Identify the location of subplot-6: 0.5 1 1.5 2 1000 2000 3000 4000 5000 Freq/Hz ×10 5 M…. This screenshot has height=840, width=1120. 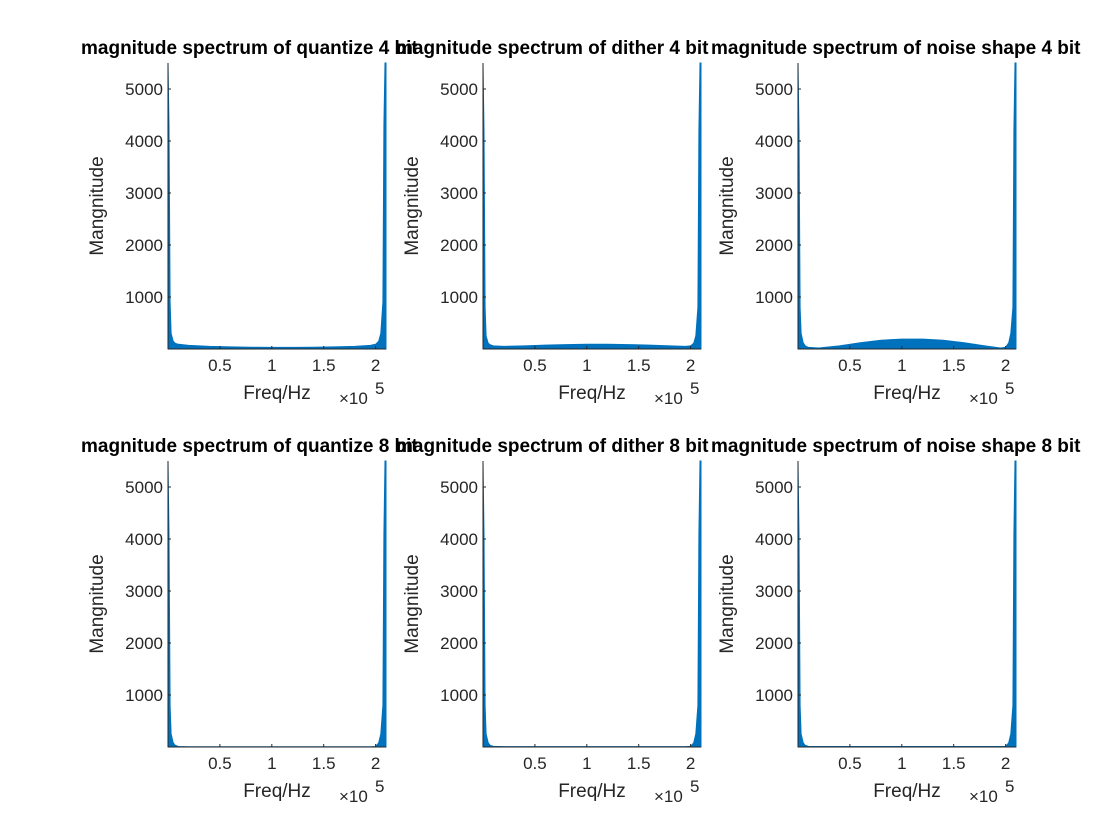
(896, 621).